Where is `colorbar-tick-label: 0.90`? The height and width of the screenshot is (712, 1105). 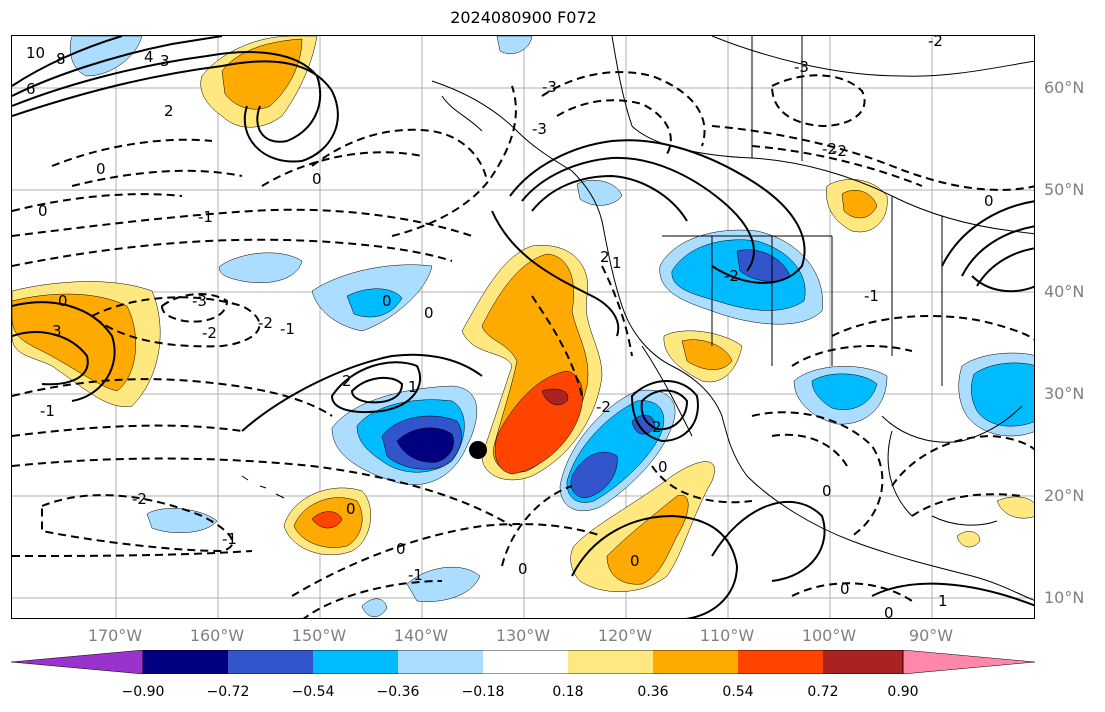
colorbar-tick-label: 0.90 is located at coordinates (903, 692).